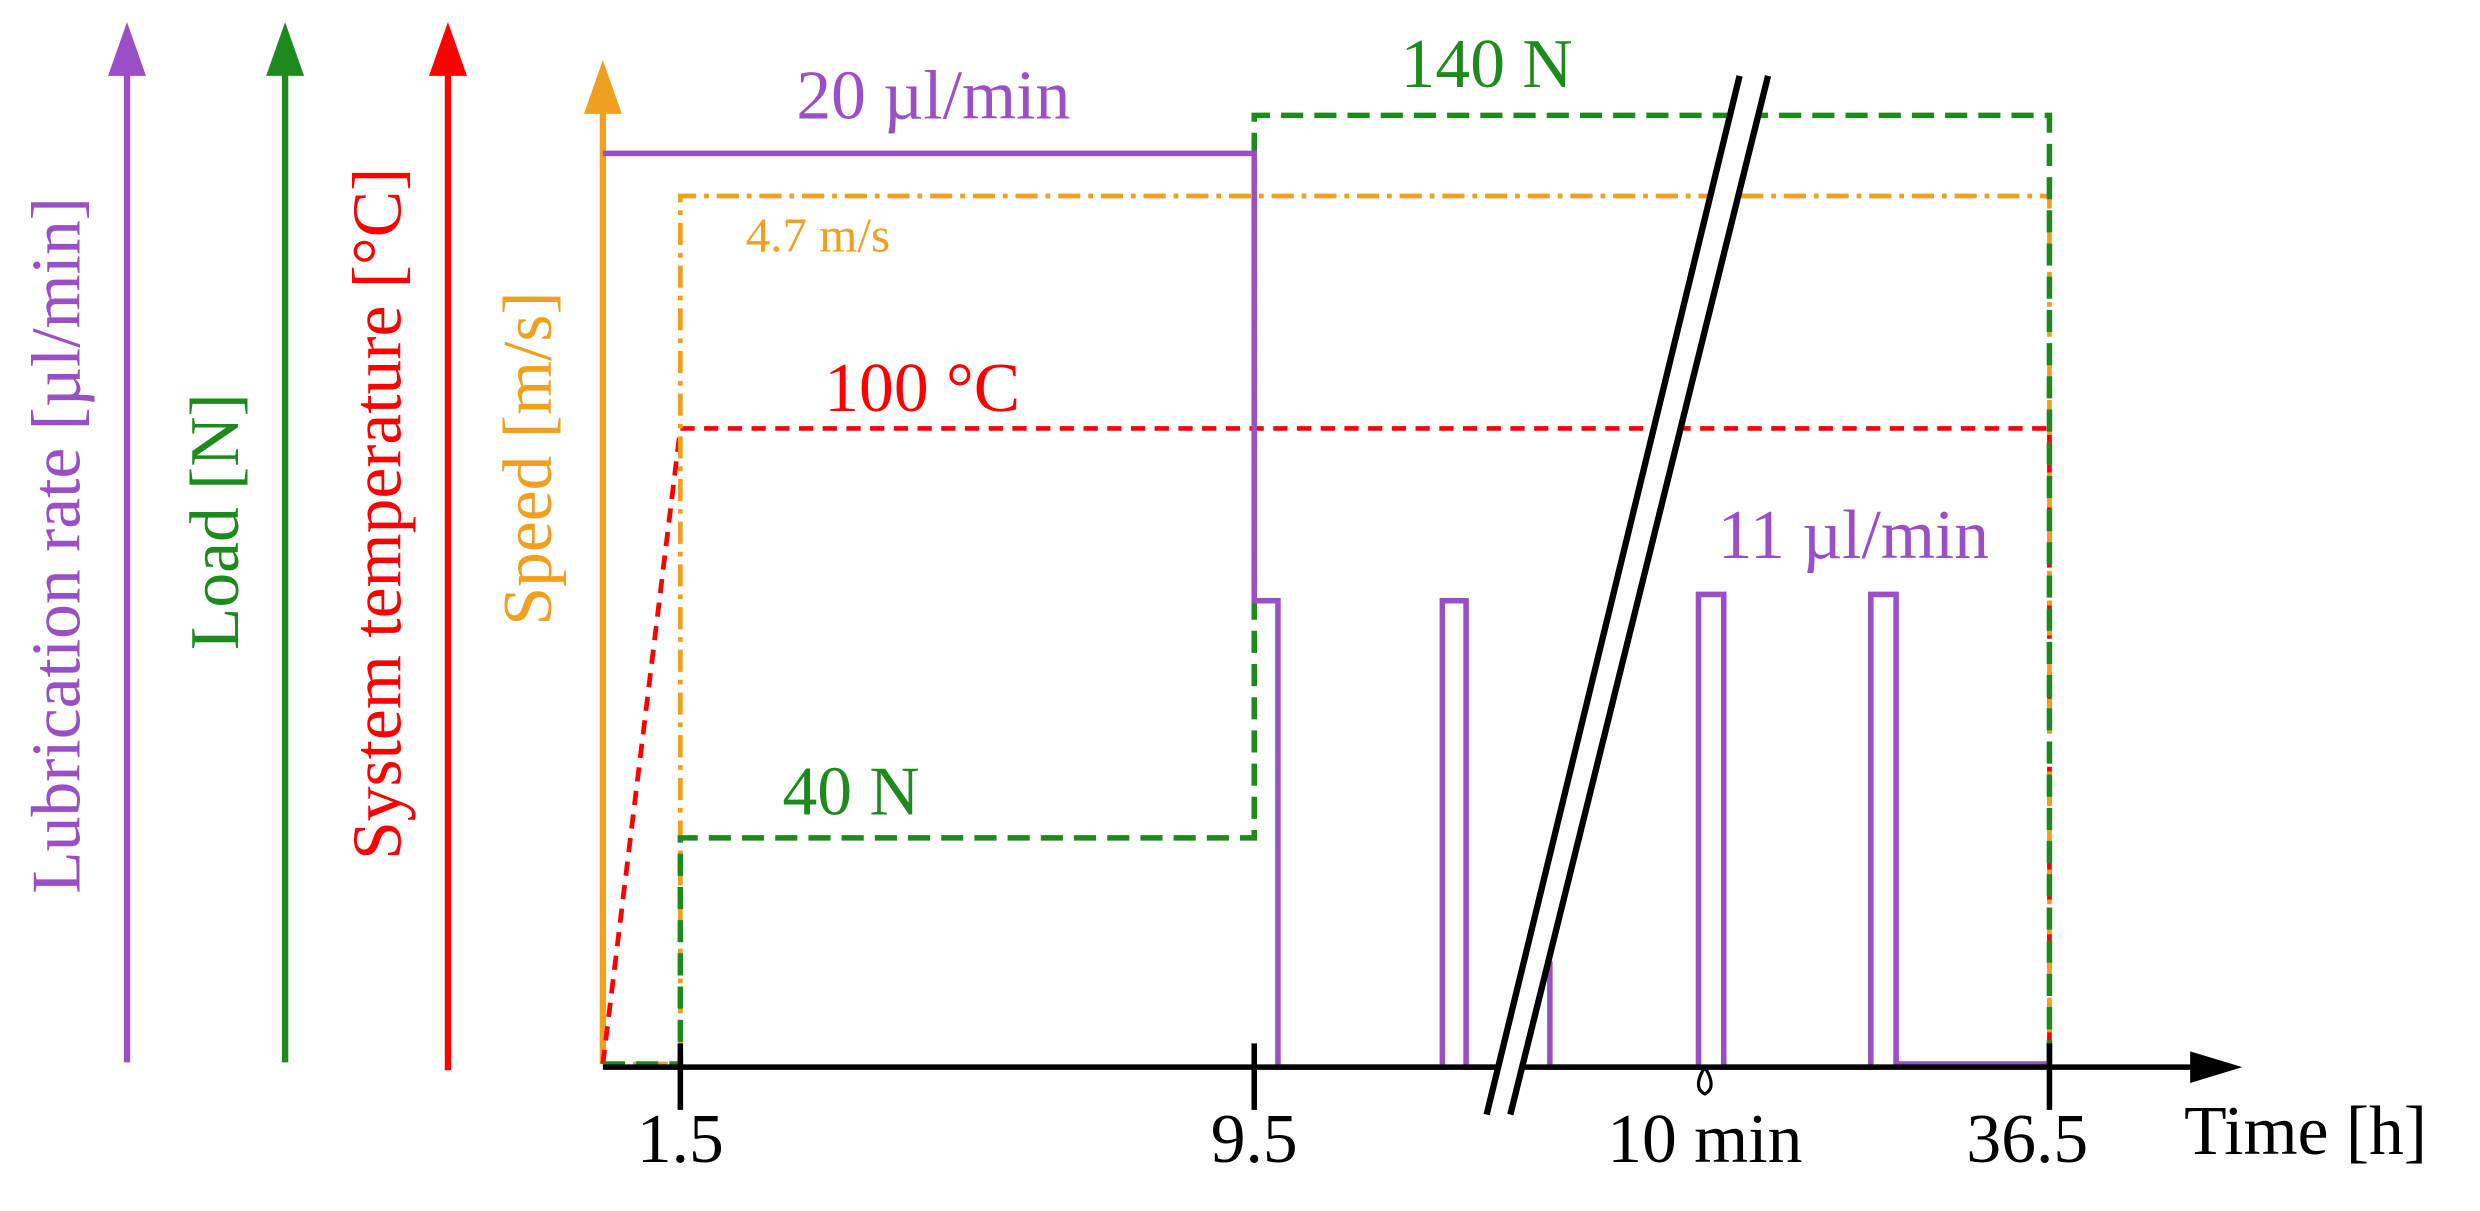  I want to click on annotation: 40 N, so click(851, 791).